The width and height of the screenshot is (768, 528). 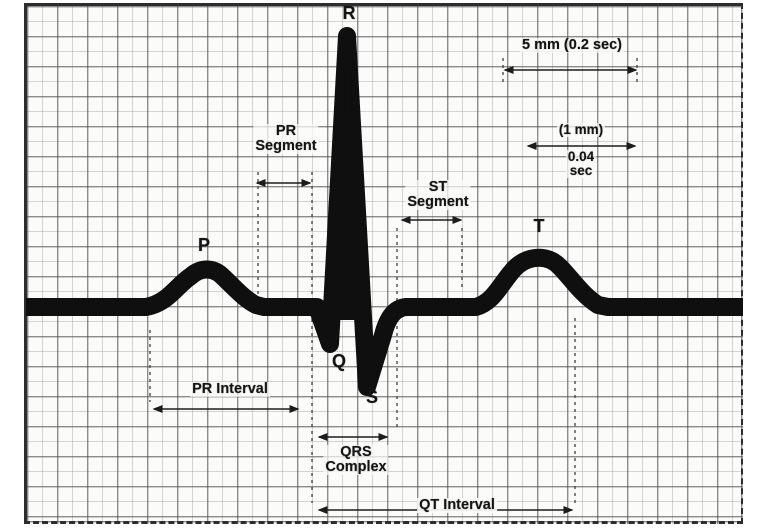 I want to click on s-dip-tip, so click(x=367, y=372).